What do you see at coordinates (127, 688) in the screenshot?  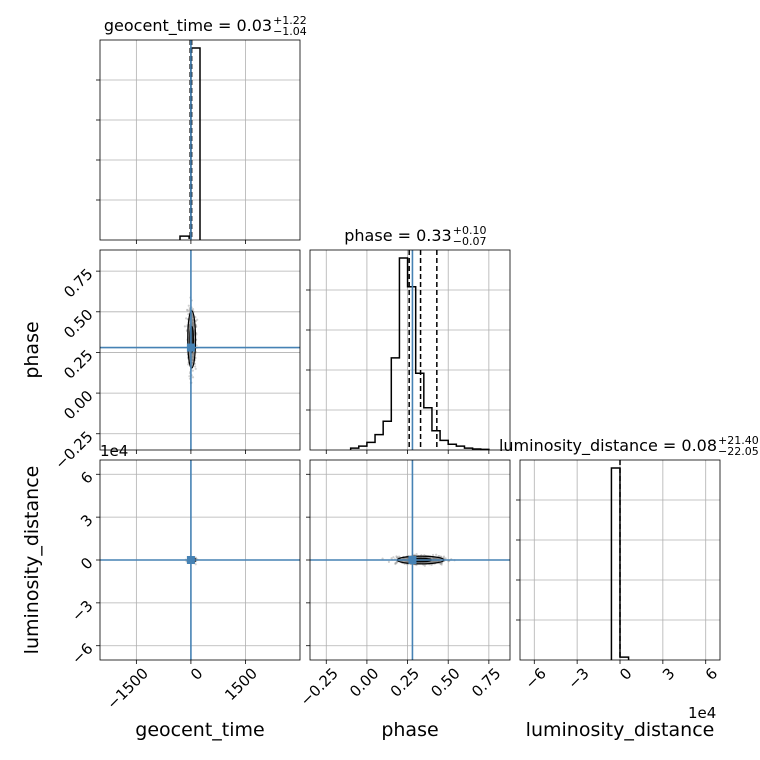 I see `xtick-label-geocent_time: −1500` at bounding box center [127, 688].